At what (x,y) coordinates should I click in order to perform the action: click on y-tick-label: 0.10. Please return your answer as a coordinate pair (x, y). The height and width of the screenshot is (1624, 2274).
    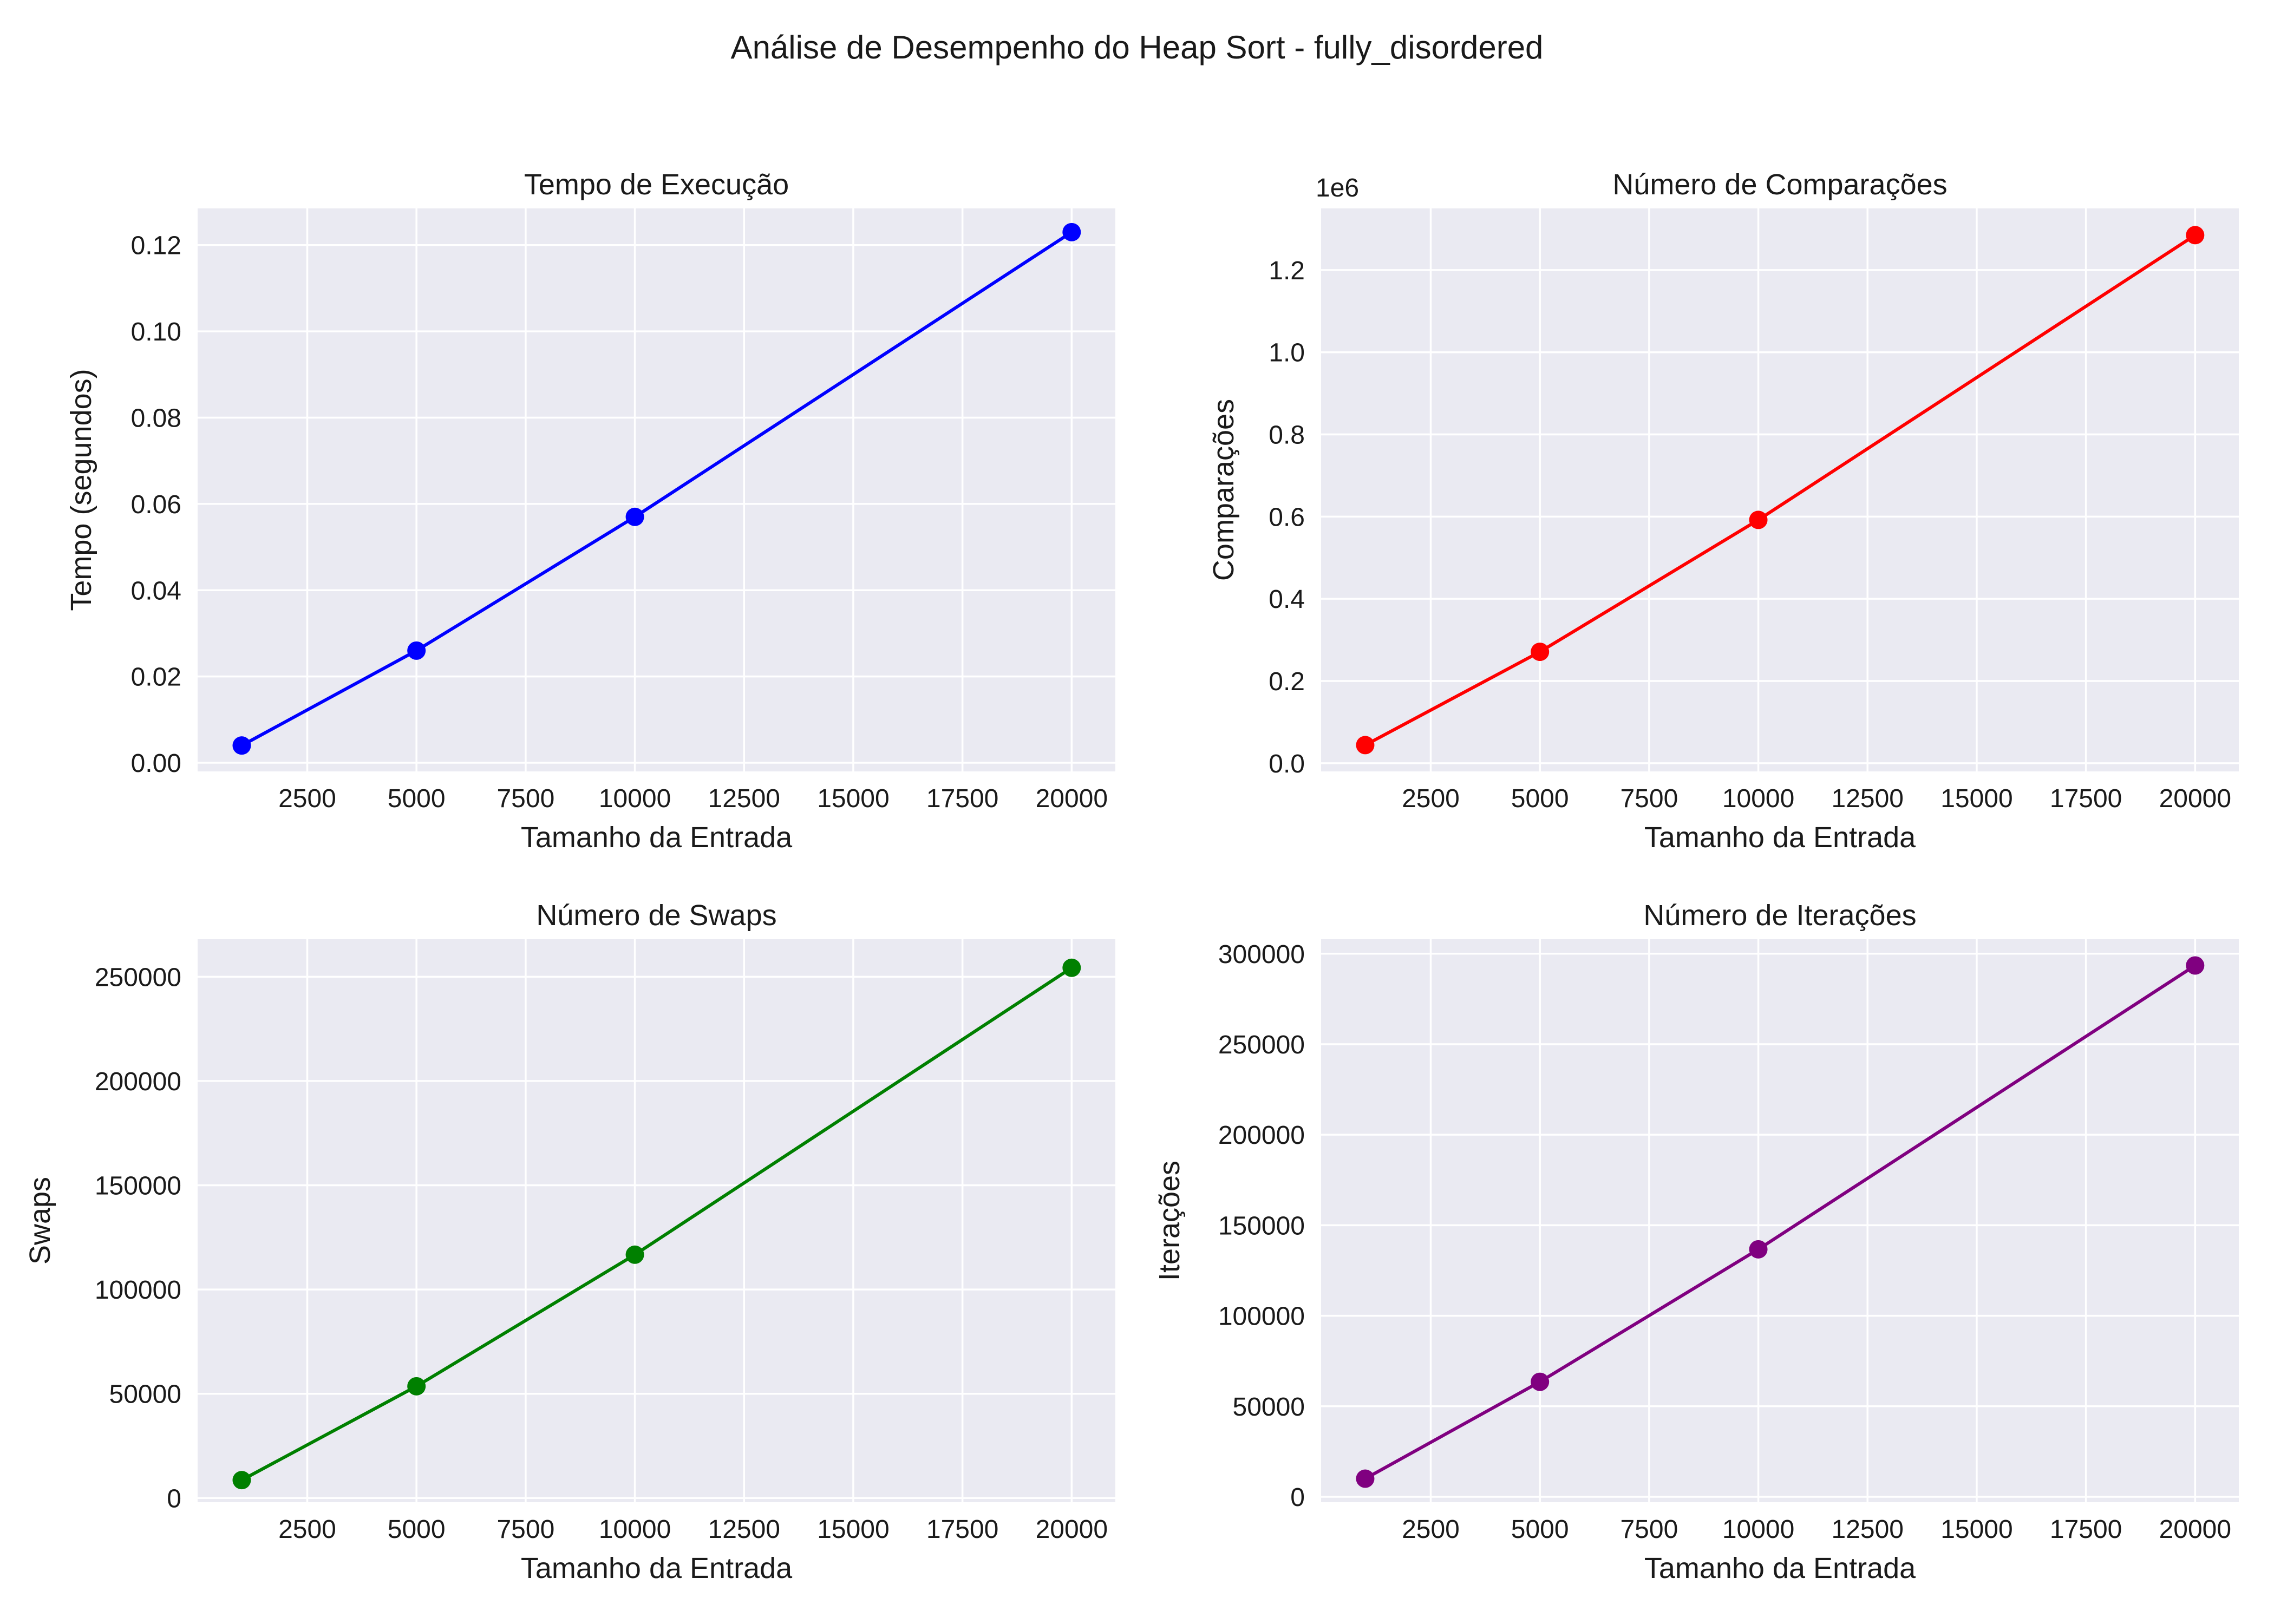
    Looking at the image, I should click on (156, 332).